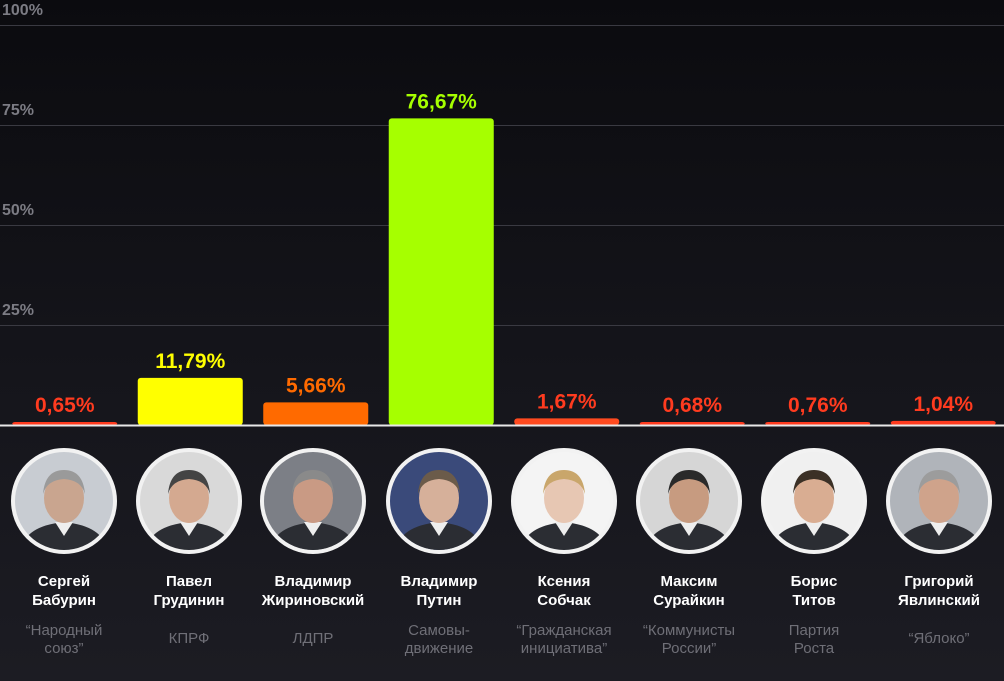 This screenshot has height=681, width=1004. What do you see at coordinates (439, 591) in the screenshot?
I see `candidate-name: Владимир Путин` at bounding box center [439, 591].